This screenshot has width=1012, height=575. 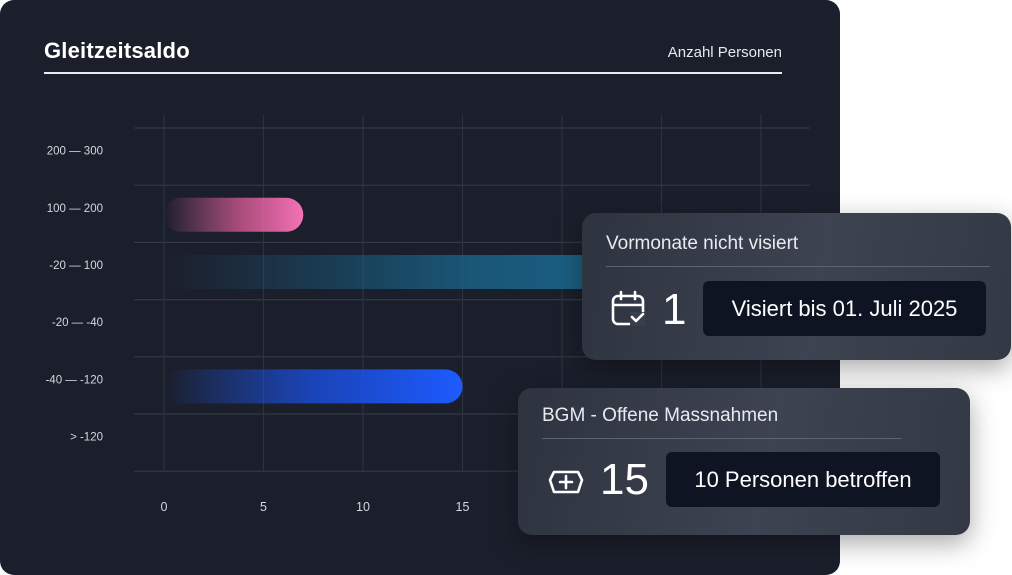 What do you see at coordinates (844, 308) in the screenshot?
I see `popup-status-chip: Visiert bis 01. Juli 2025` at bounding box center [844, 308].